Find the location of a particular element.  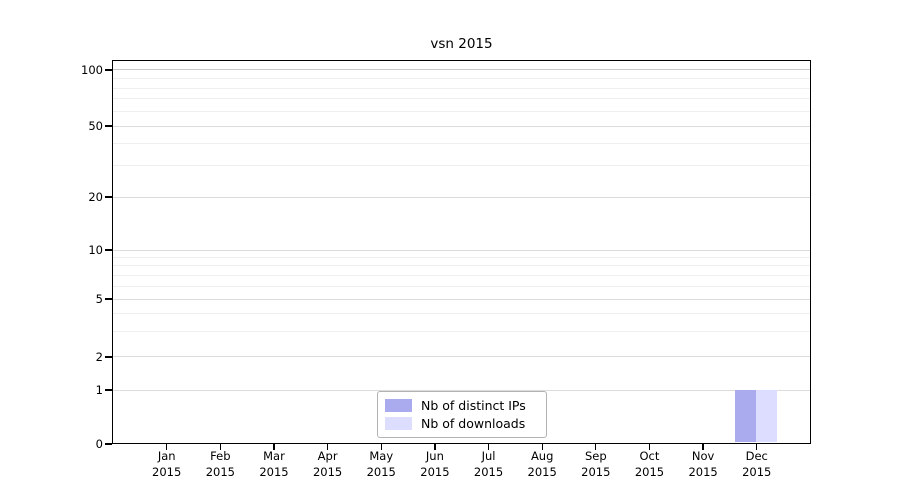

x-tick-label: Oct 2015 is located at coordinates (649, 464).